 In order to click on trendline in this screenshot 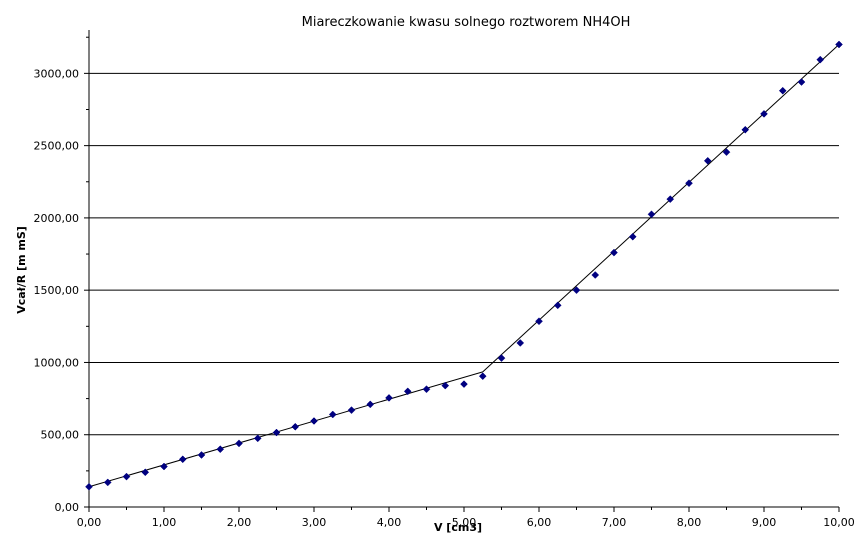, I will do `click(285, 429)`.